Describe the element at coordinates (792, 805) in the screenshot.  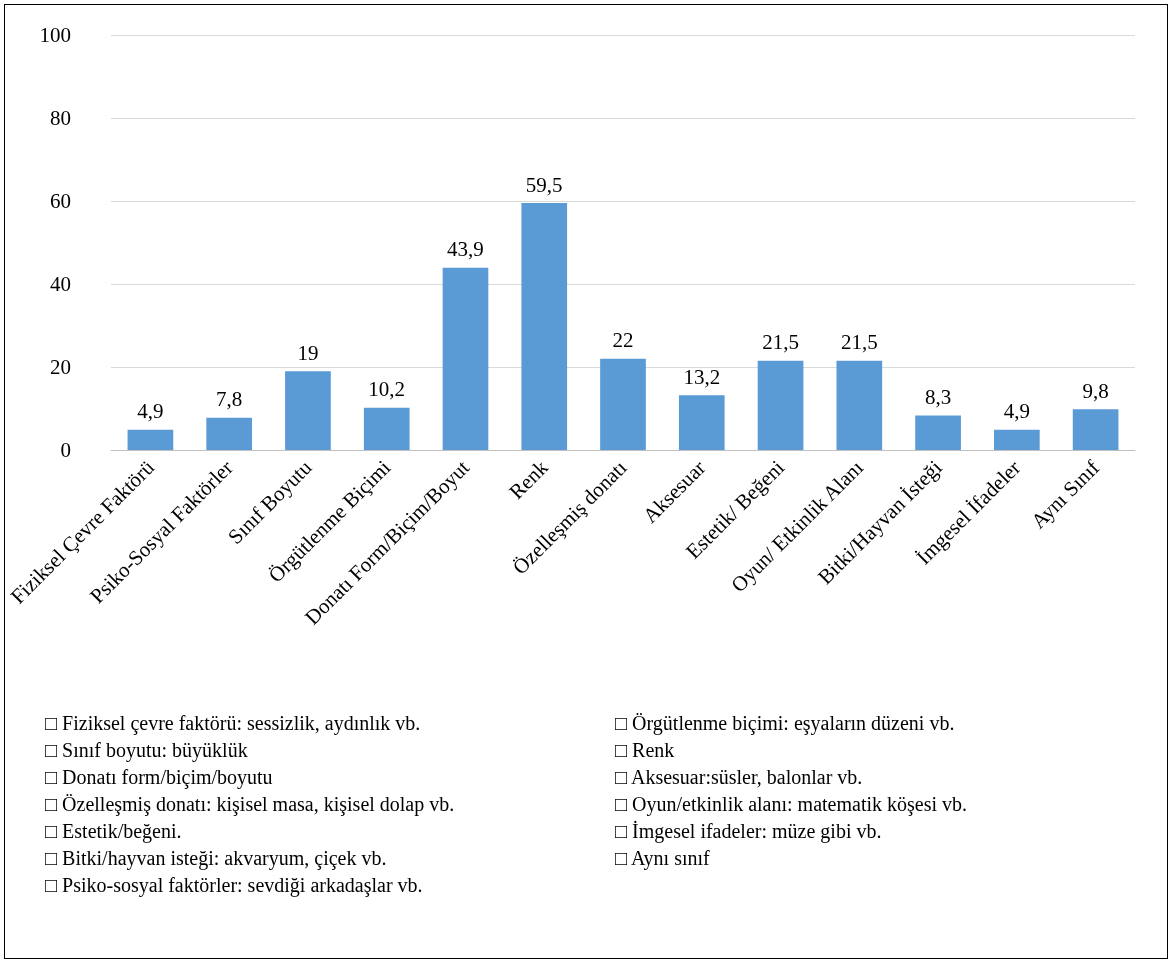
I see `text: □ Oyun/etkinlik alanı: matematik köşesi vb.` at that location.